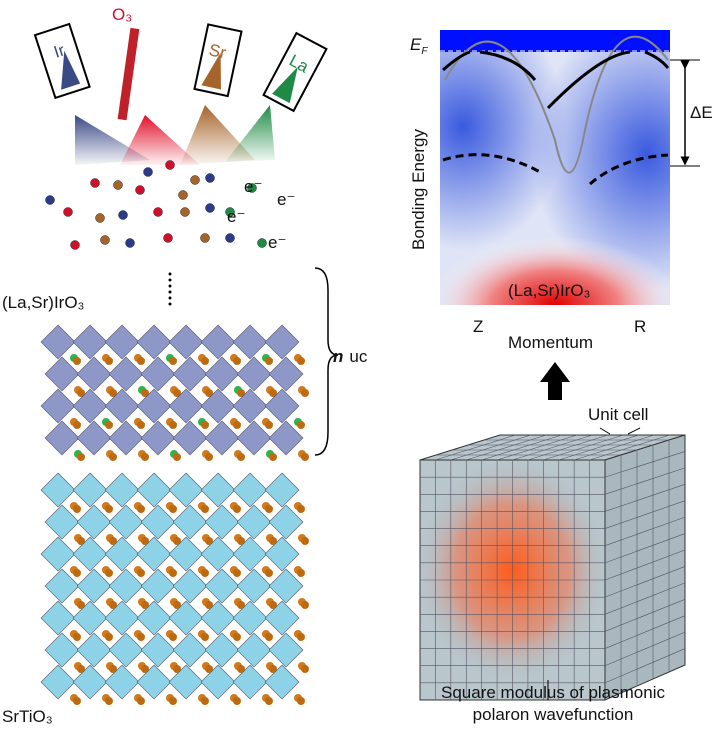 The width and height of the screenshot is (719, 736). What do you see at coordinates (555, 381) in the screenshot?
I see `big-arrow` at bounding box center [555, 381].